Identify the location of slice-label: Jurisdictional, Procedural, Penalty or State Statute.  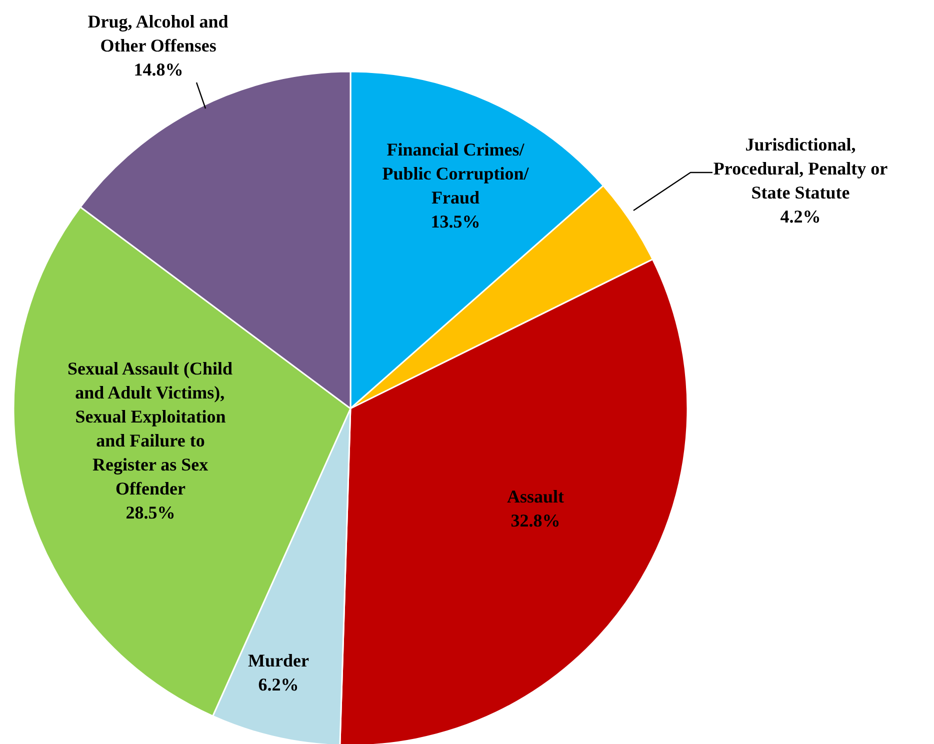
(800, 168).